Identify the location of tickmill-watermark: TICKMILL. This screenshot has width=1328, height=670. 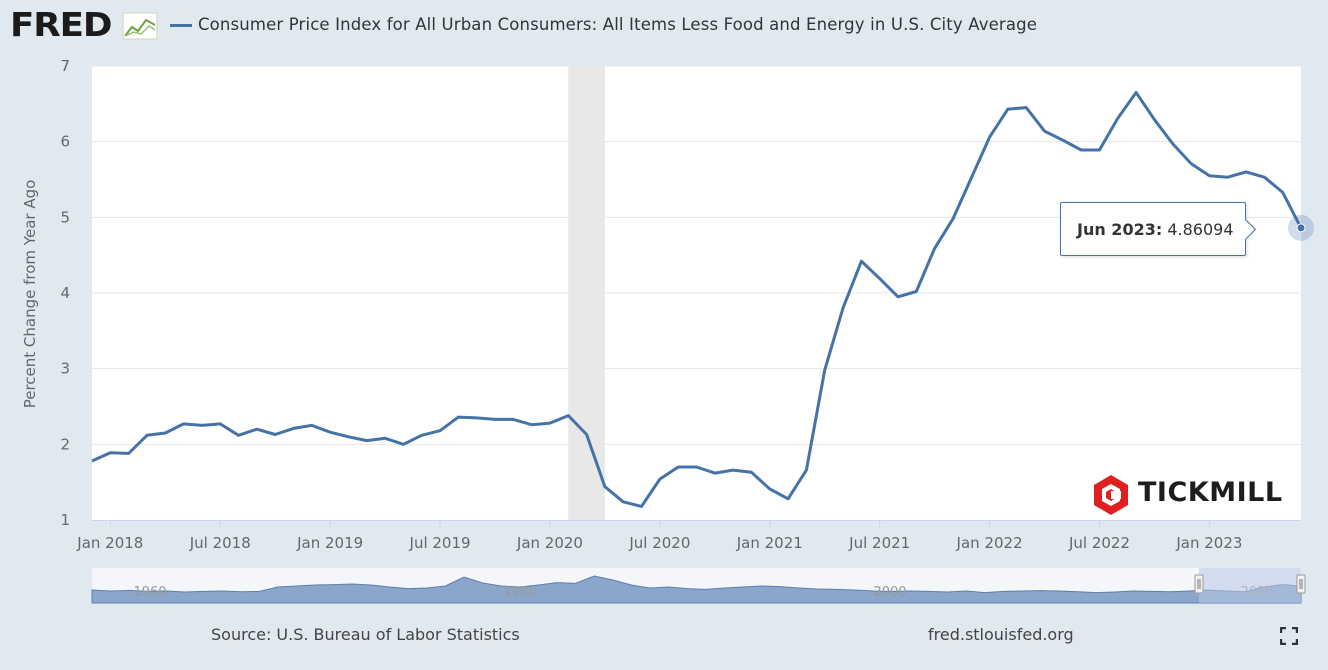
(1197, 495).